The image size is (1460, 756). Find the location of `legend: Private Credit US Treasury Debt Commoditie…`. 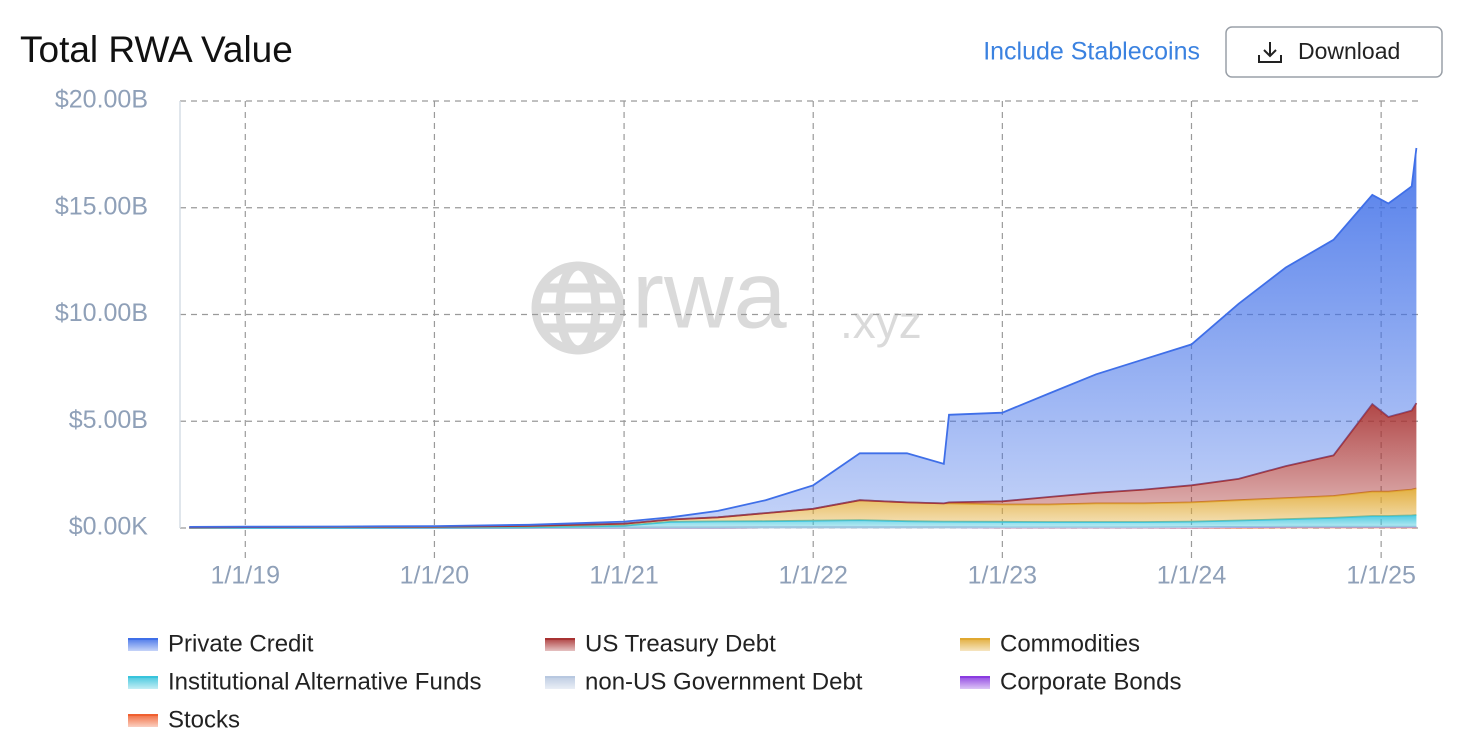

legend: Private Credit US Treasury Debt Commoditie… is located at coordinates (654, 681).